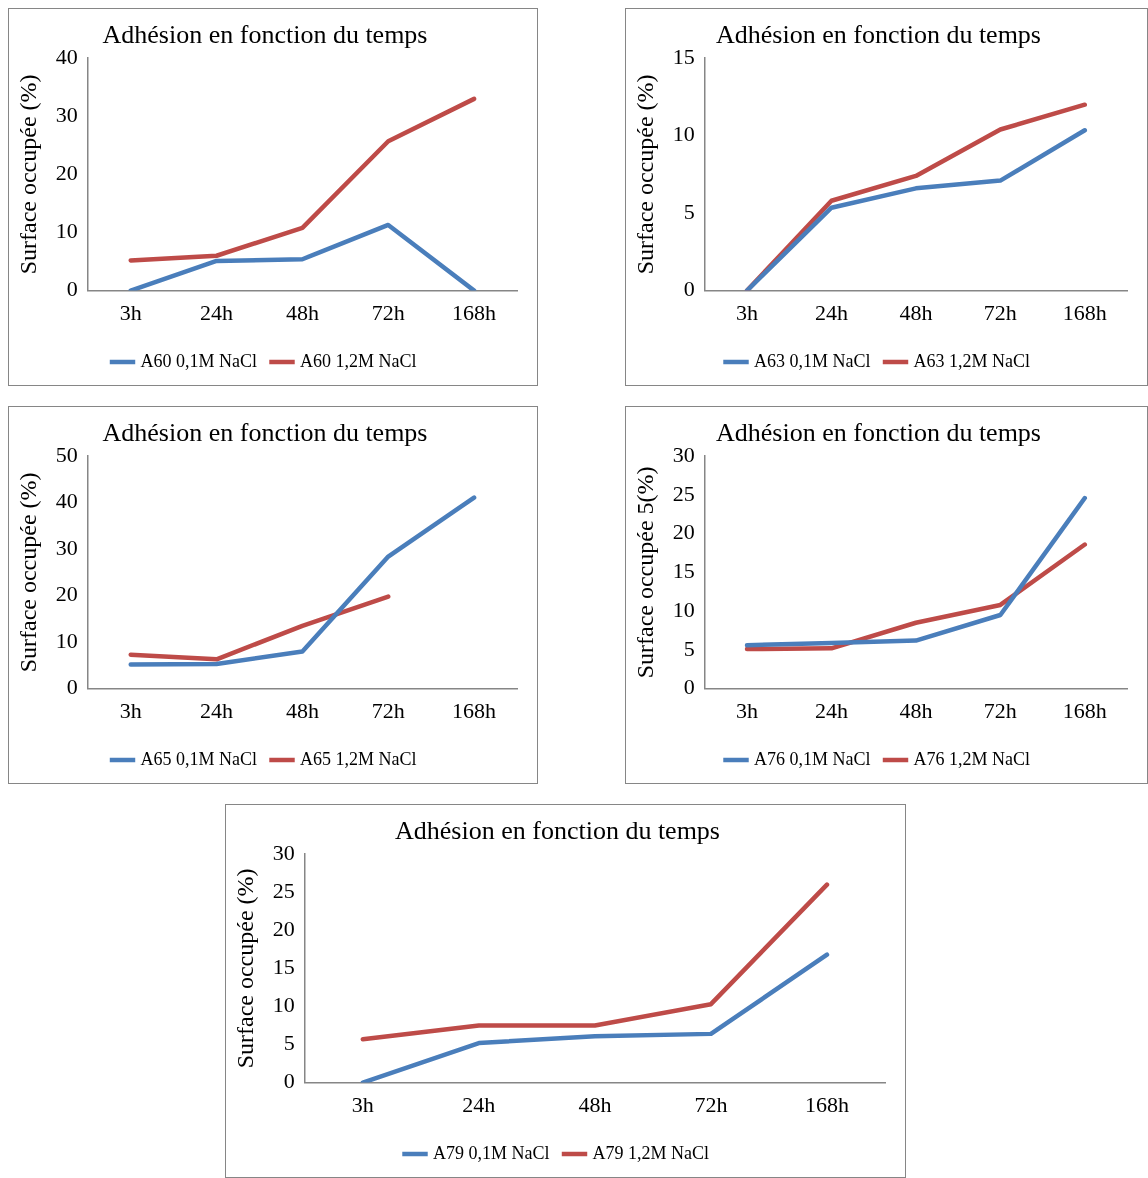  What do you see at coordinates (644, 572) in the screenshot?
I see `y-axis-title: Surface occupée 5(%)` at bounding box center [644, 572].